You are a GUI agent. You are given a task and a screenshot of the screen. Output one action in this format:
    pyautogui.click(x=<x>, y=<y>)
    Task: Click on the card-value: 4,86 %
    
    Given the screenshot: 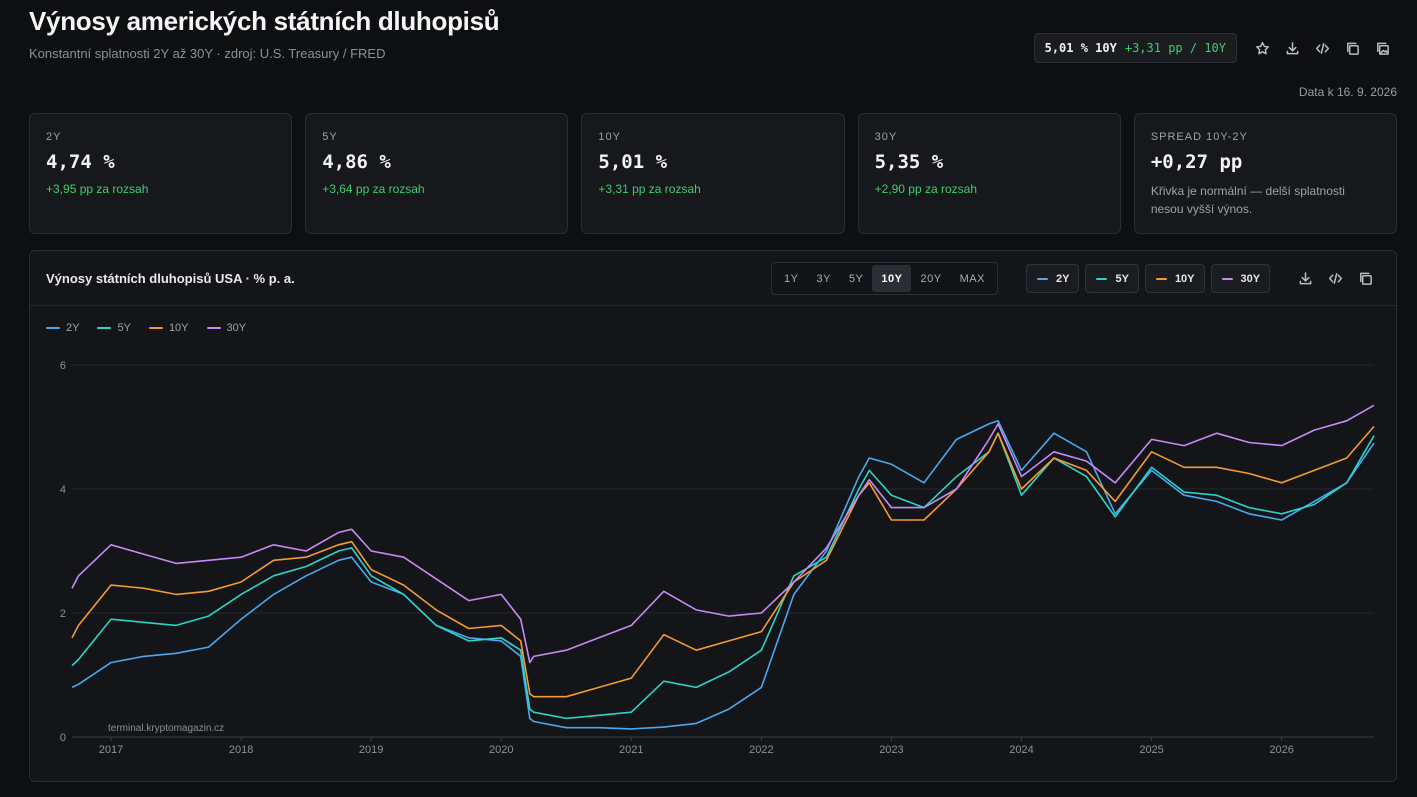 What is the action you would take?
    pyautogui.click(x=356, y=162)
    